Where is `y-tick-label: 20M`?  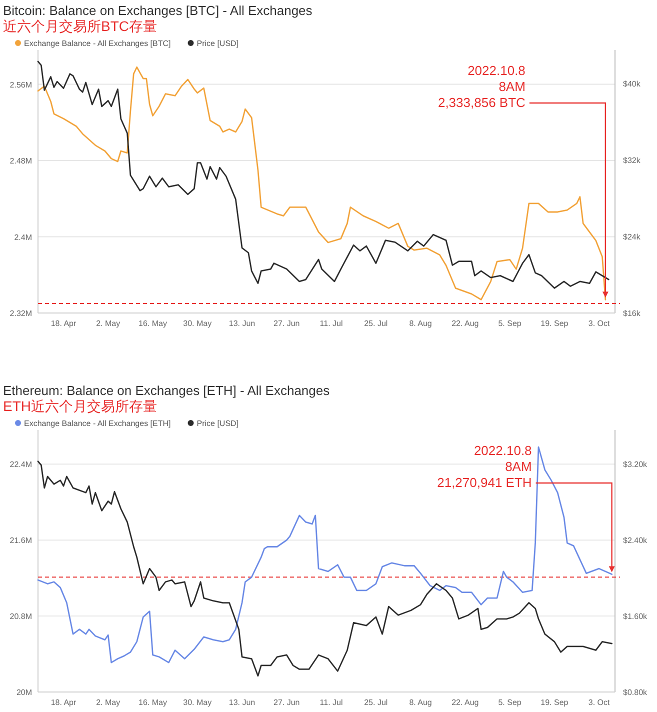
y-tick-label: 20M is located at coordinates (24, 692).